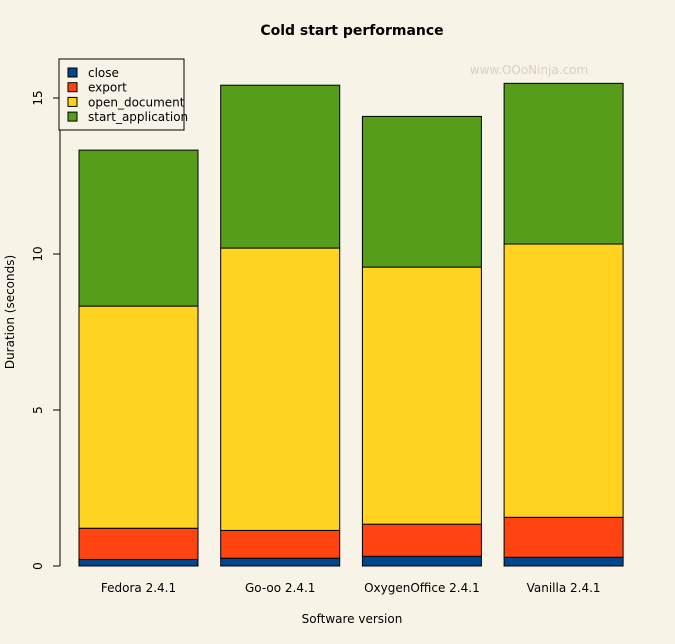 The height and width of the screenshot is (644, 675). I want to click on legend-label: start_application, so click(138, 117).